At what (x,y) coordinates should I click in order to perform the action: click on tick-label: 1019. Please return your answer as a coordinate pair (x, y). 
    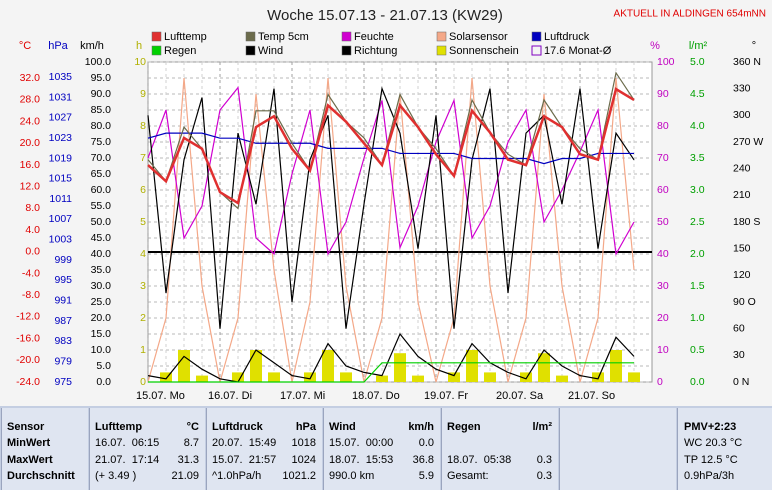
    Looking at the image, I should click on (61, 158).